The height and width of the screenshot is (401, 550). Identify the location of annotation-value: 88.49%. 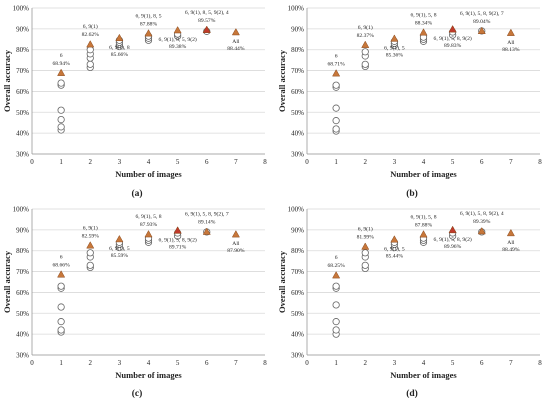
(511, 250).